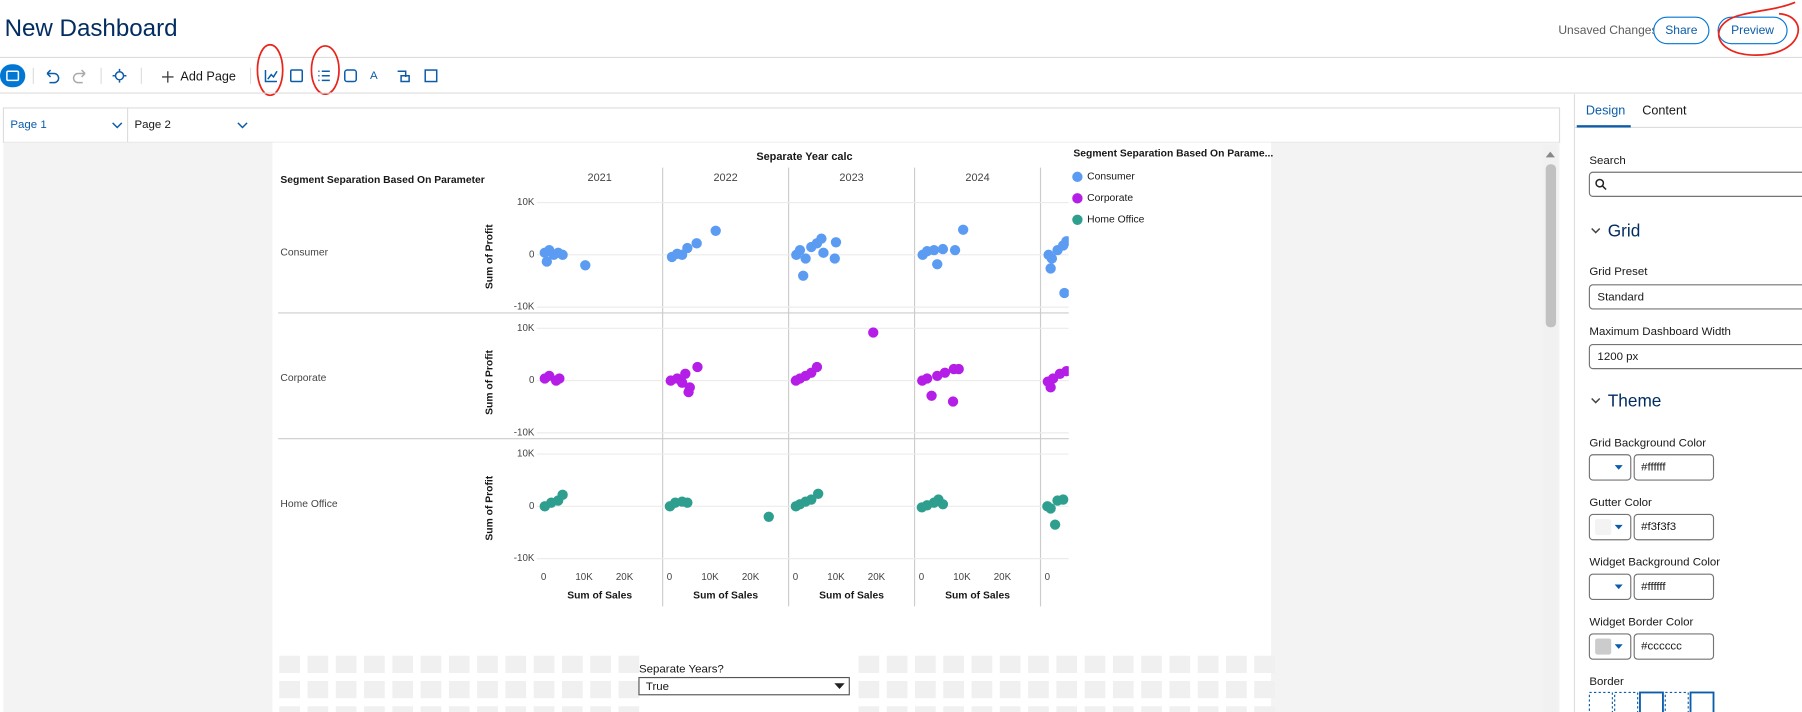  What do you see at coordinates (431, 76) in the screenshot?
I see `add-container` at bounding box center [431, 76].